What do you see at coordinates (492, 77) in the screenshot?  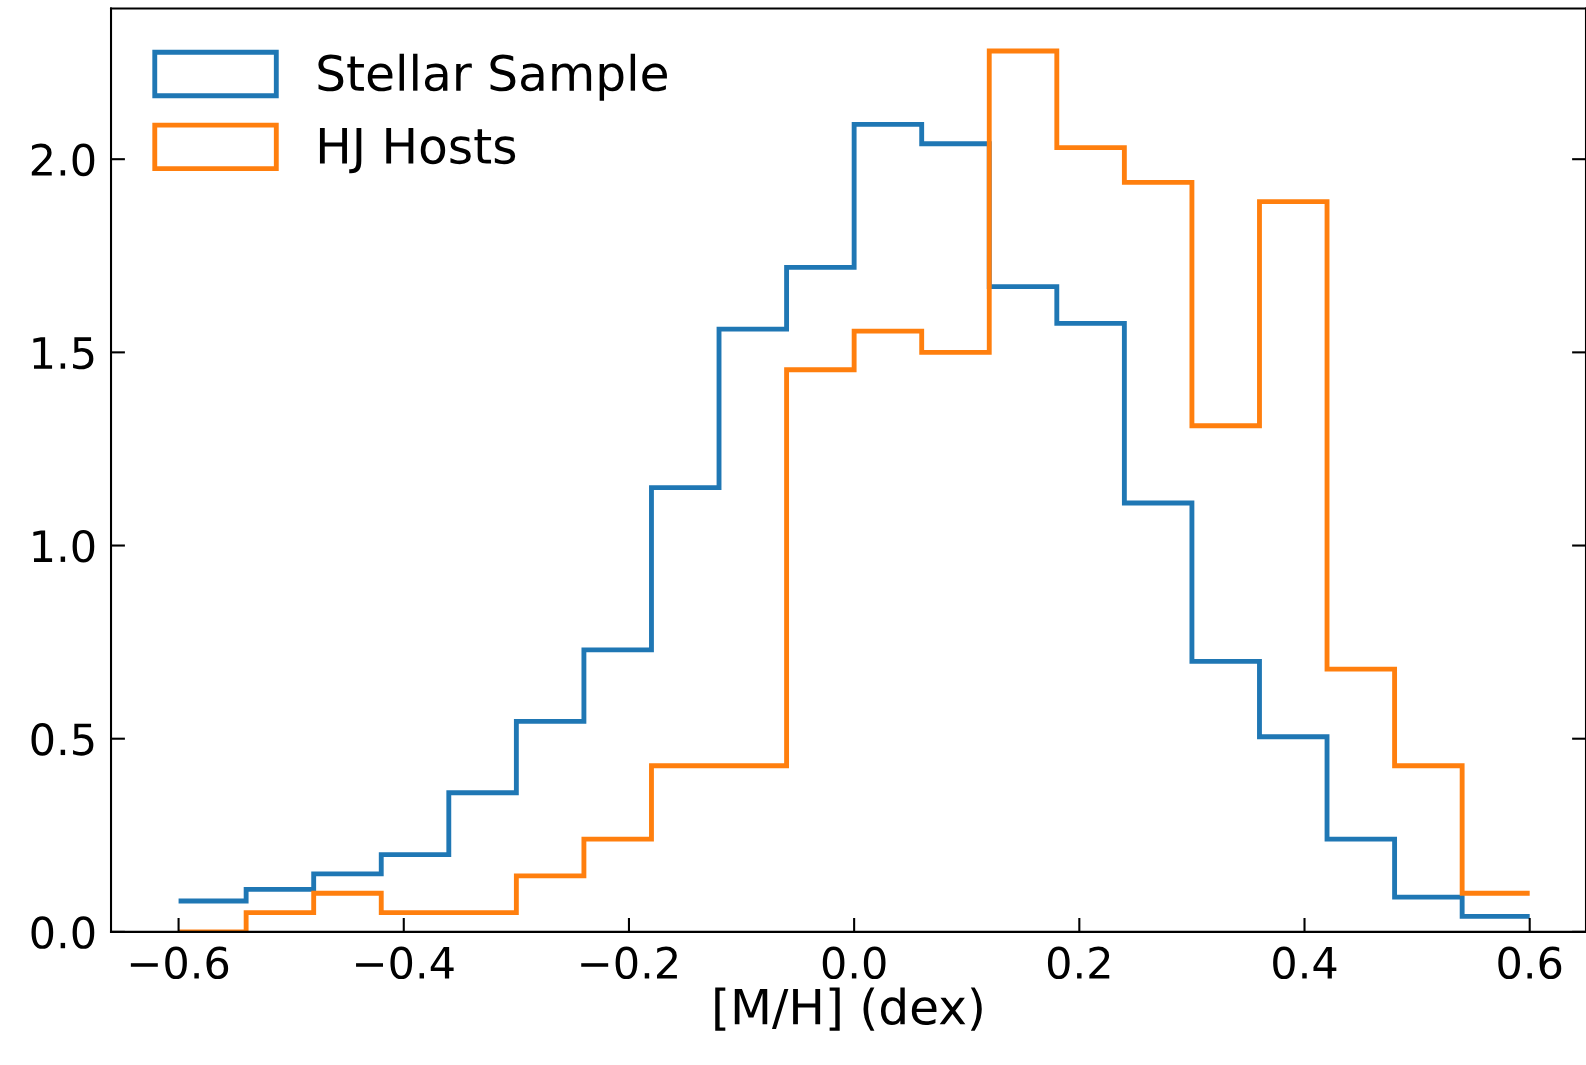 I see `legend-label: Stellar Sample` at bounding box center [492, 77].